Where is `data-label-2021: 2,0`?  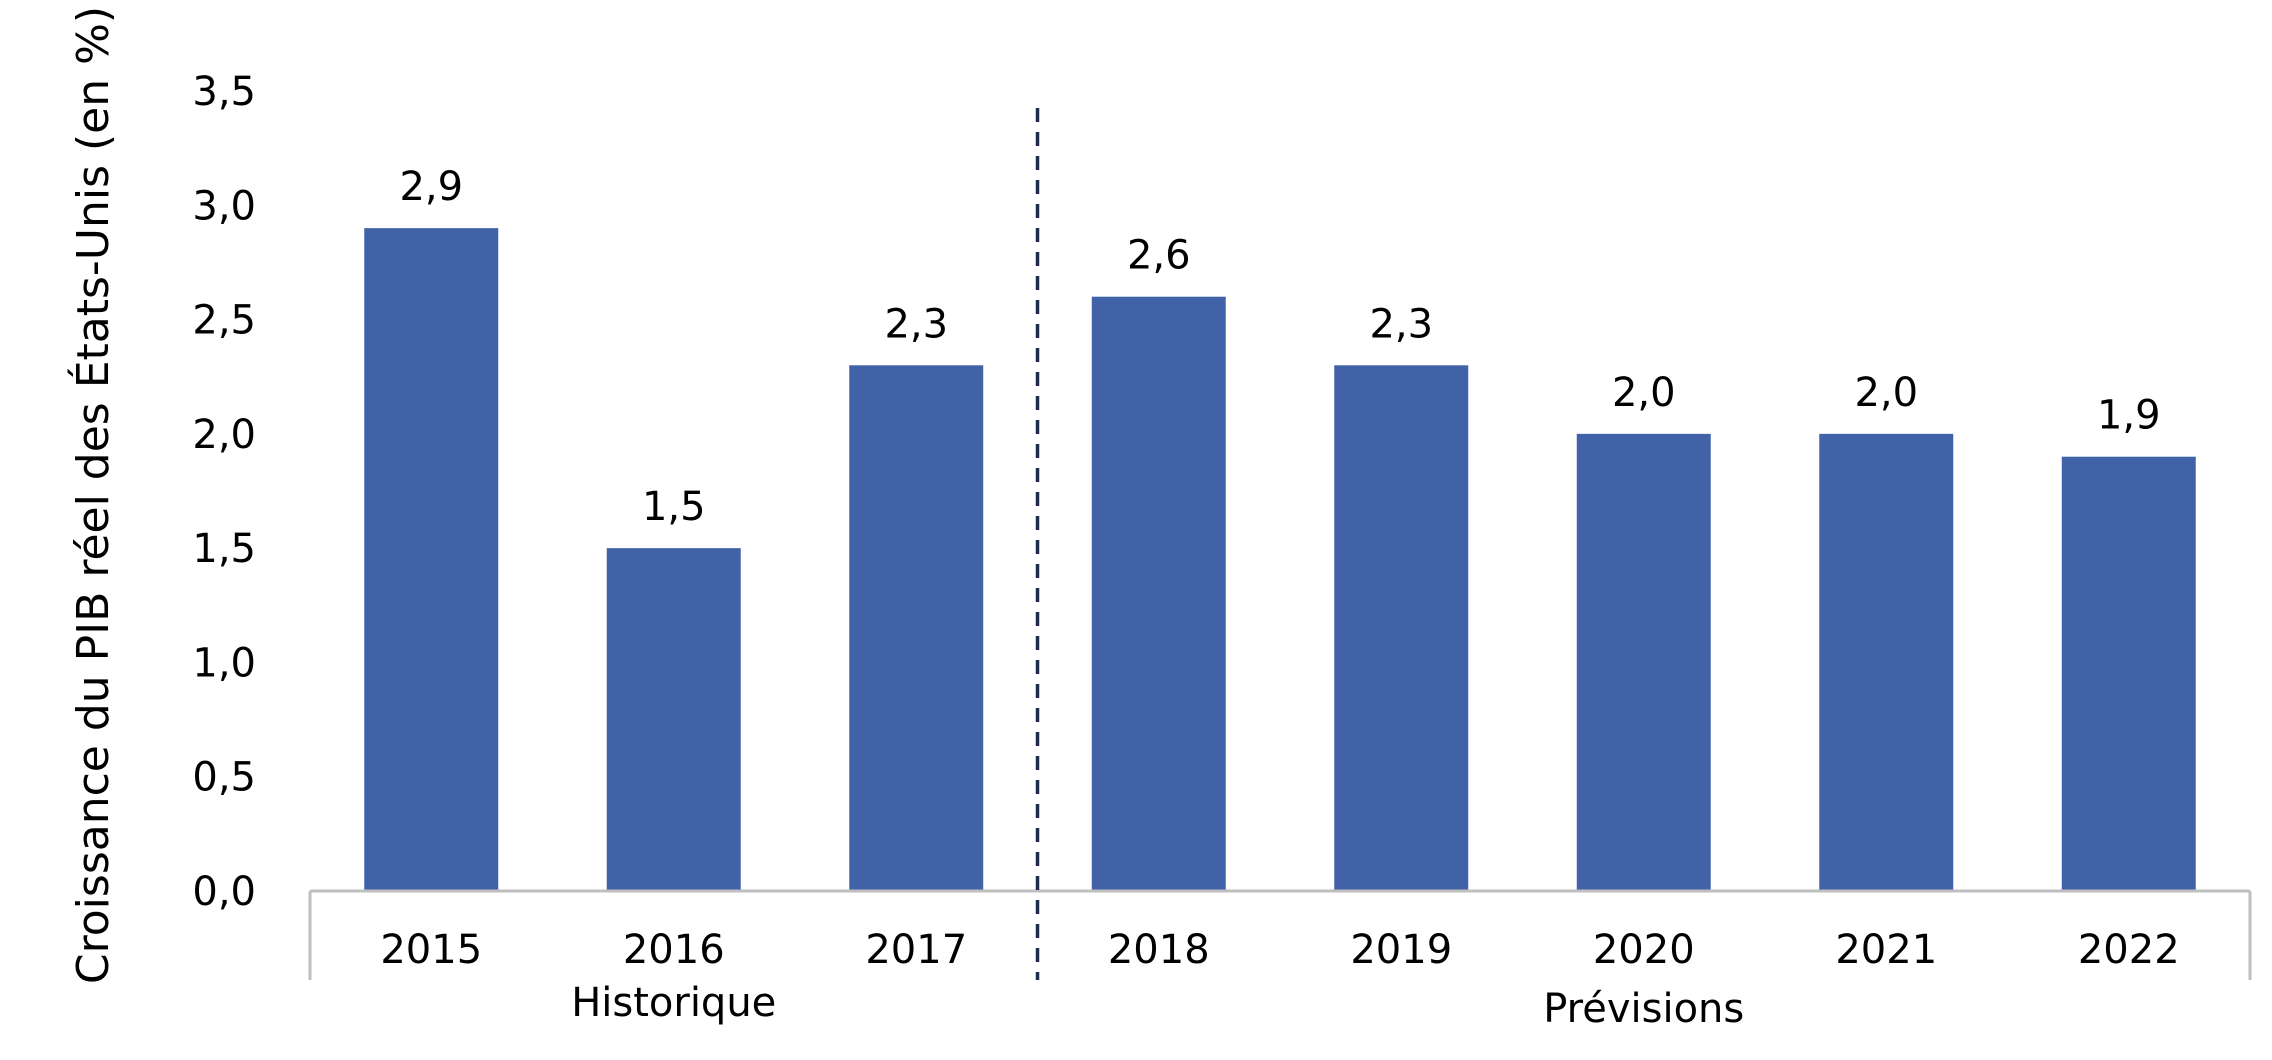
data-label-2021: 2,0 is located at coordinates (1886, 393).